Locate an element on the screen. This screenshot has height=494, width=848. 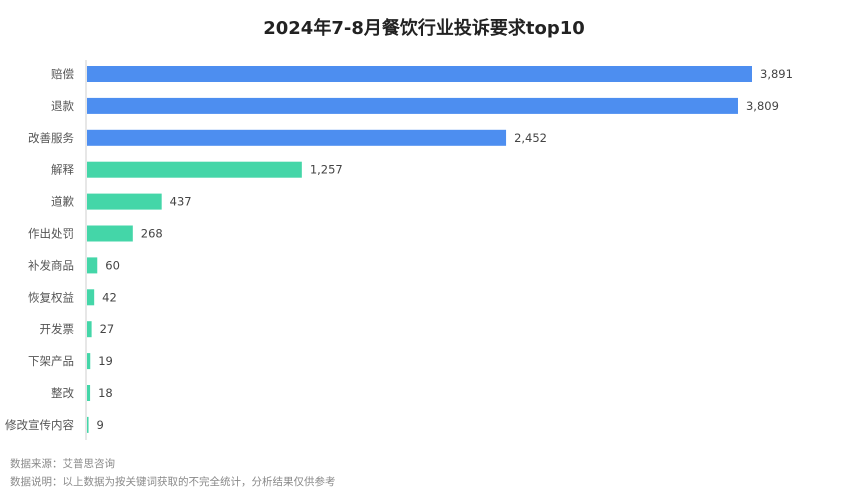
value-label: 1,257 is located at coordinates (326, 170).